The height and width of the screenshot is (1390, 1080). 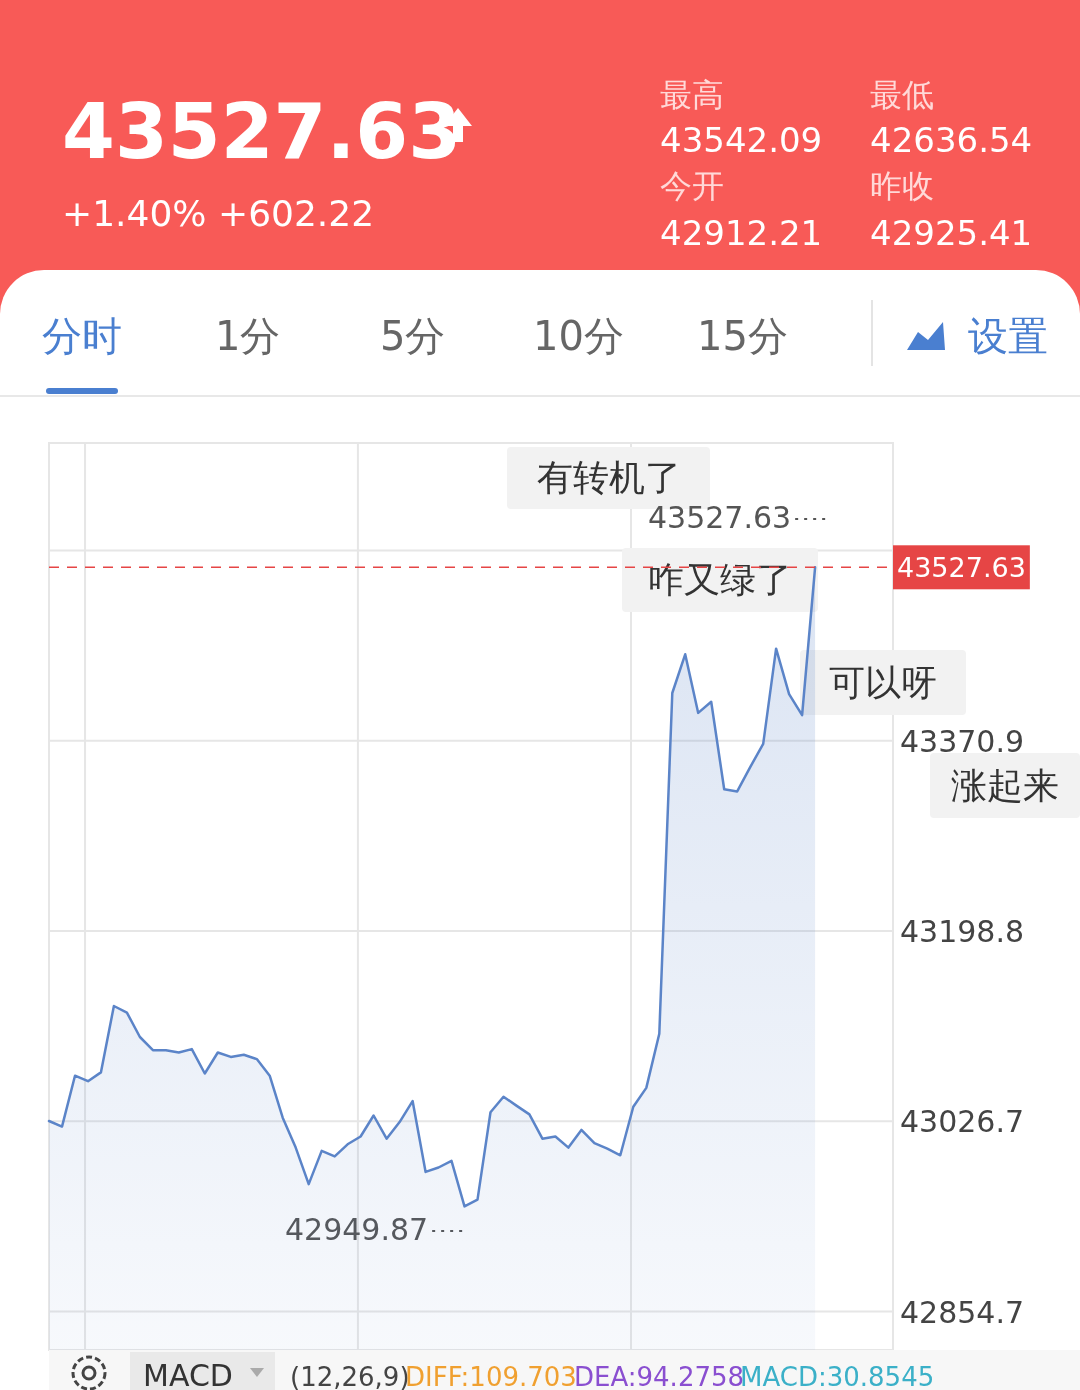 I want to click on text: 今开, so click(x=692, y=186).